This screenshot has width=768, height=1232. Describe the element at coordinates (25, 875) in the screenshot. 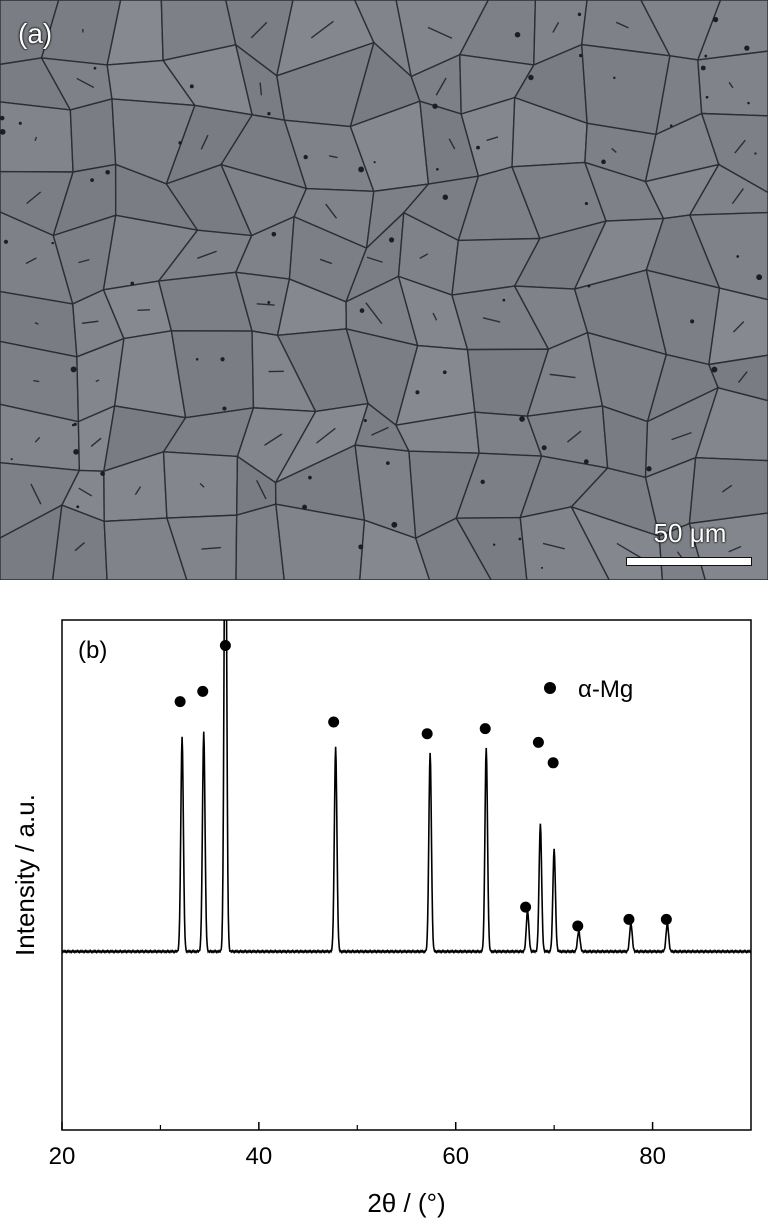

I see `y-axis-label: Intensity / a.u.` at that location.